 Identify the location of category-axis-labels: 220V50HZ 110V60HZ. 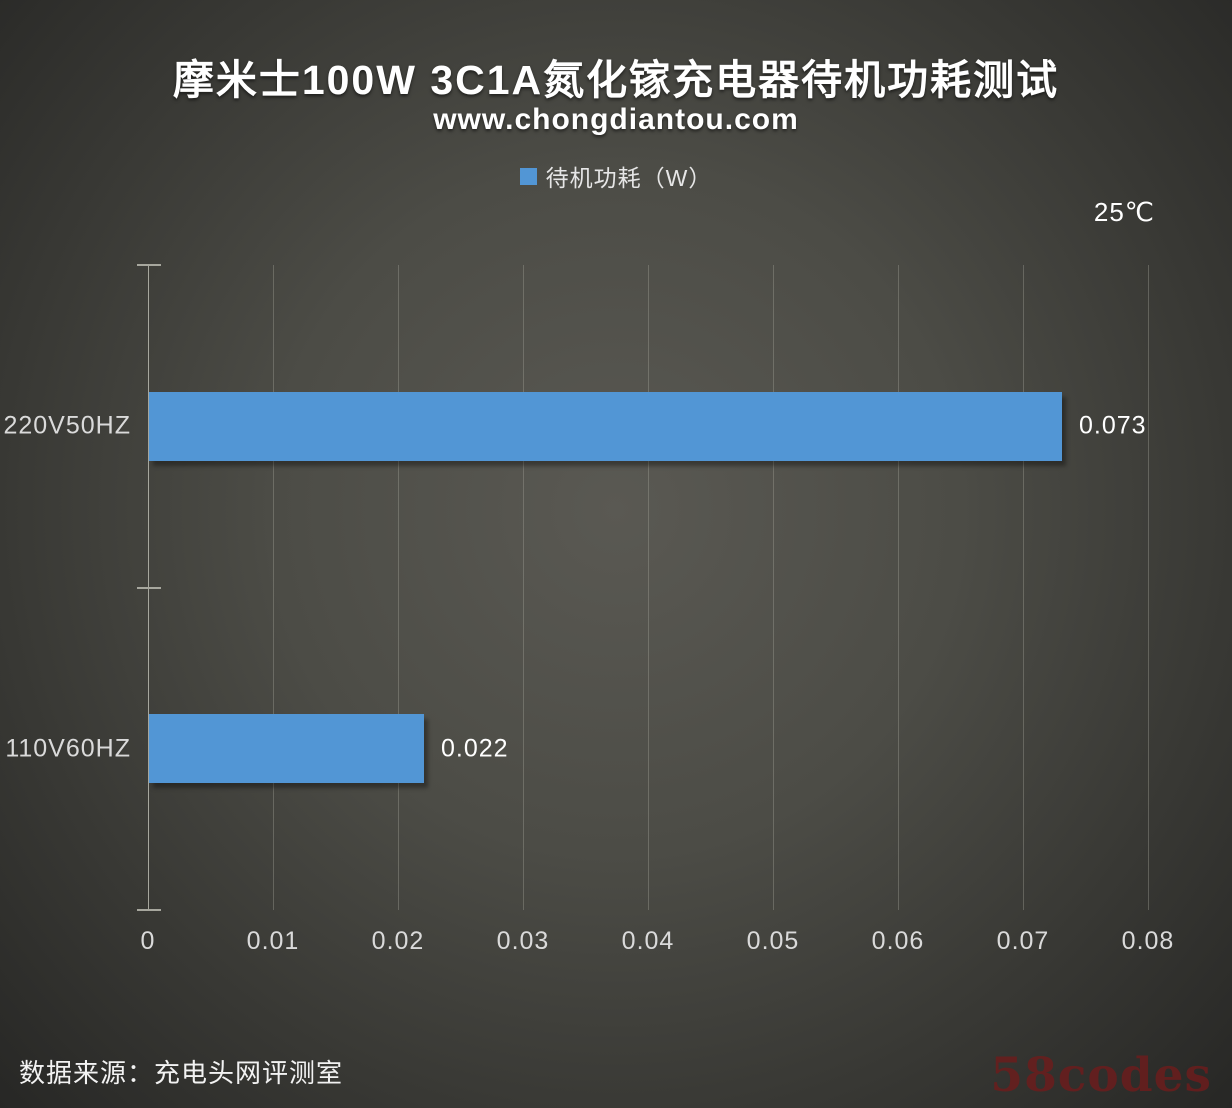
(65, 554).